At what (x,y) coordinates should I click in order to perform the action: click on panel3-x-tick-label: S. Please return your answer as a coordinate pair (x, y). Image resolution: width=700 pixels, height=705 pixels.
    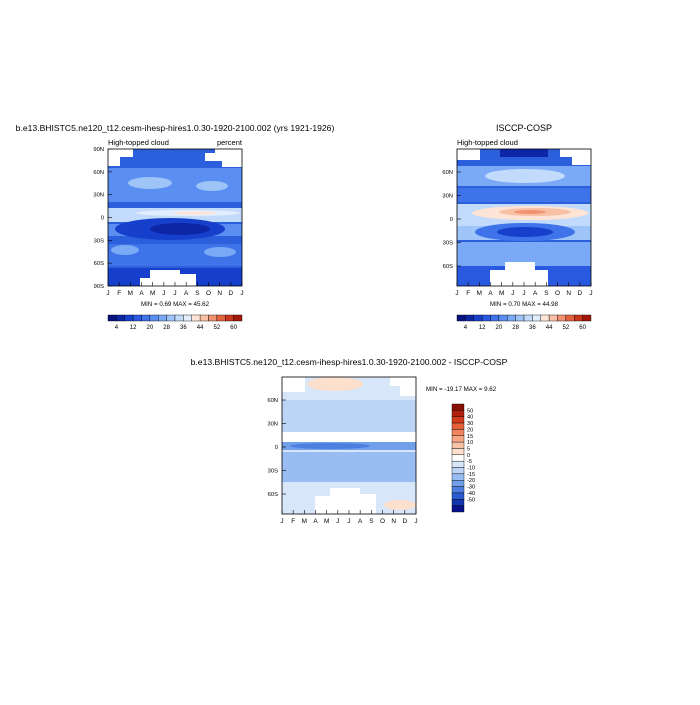
    Looking at the image, I should click on (371, 521).